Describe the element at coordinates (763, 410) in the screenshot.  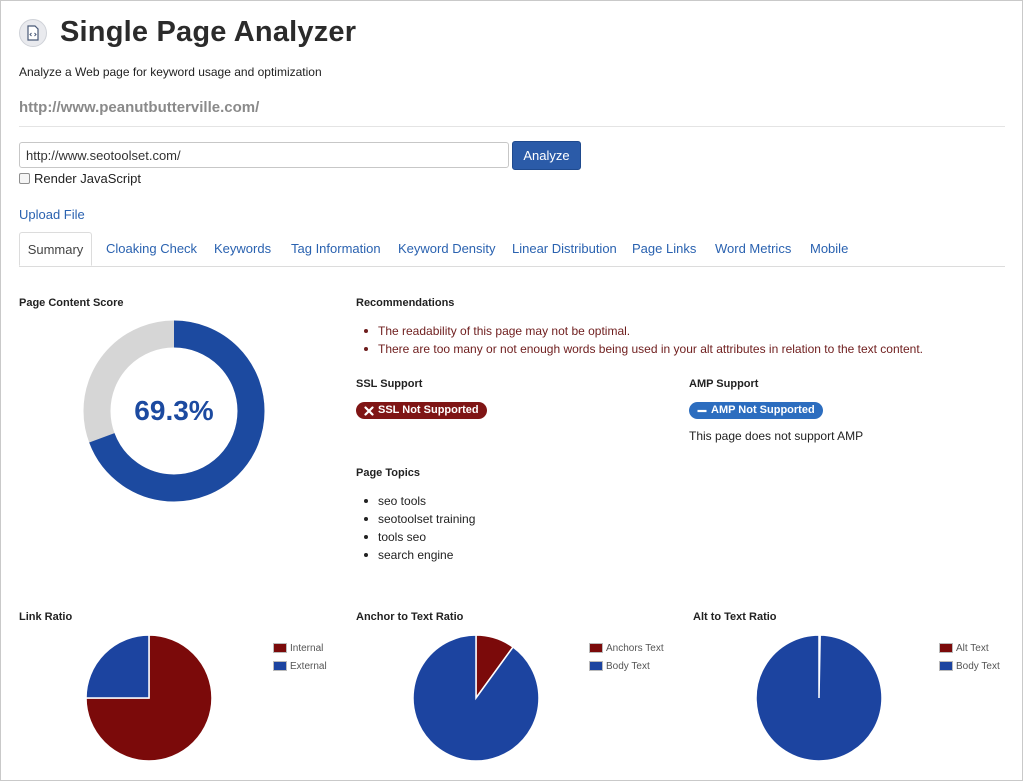
I see `amp-status-text: AMP Not Supported` at that location.